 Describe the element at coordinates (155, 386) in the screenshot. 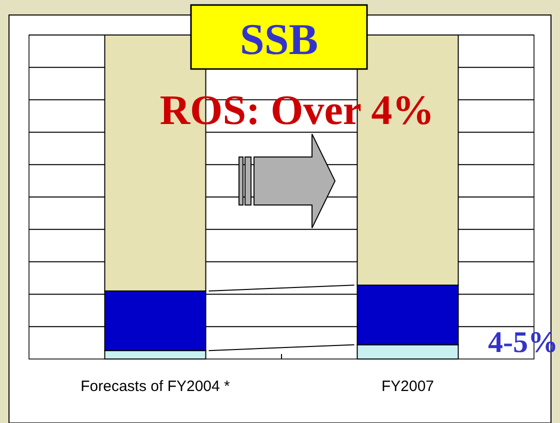

I see `x-tick-label: Forecasts of FY2004 *` at that location.